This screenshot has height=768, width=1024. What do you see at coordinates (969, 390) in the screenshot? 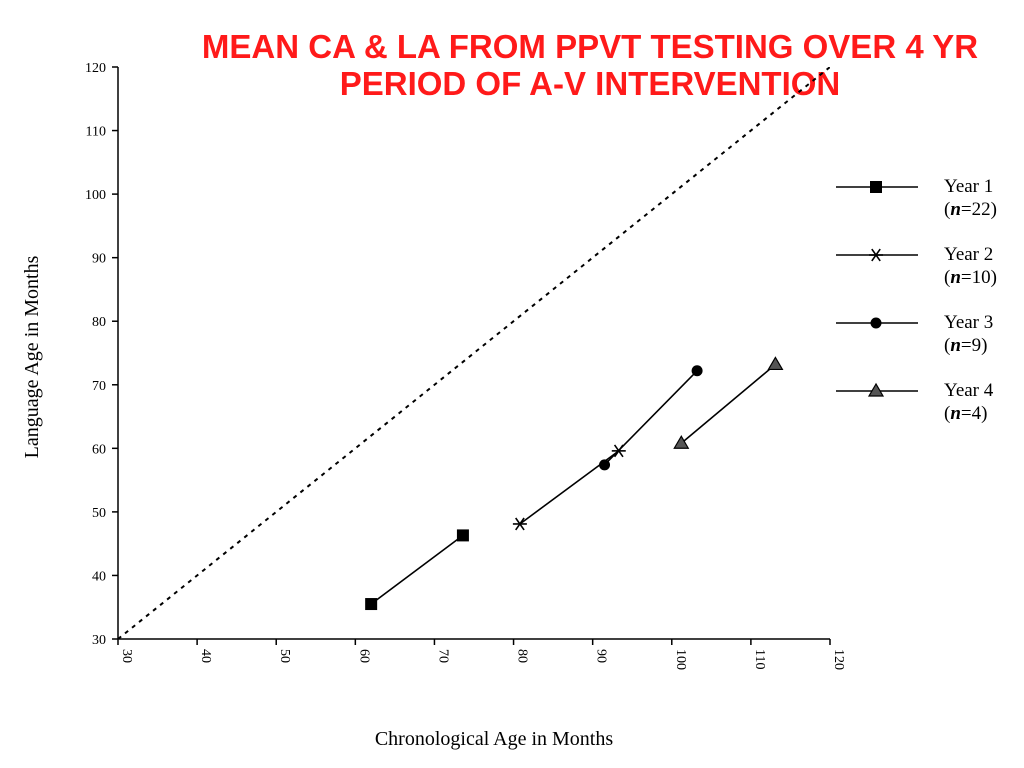
I see `legend-label-year-4: Year 4` at bounding box center [969, 390].